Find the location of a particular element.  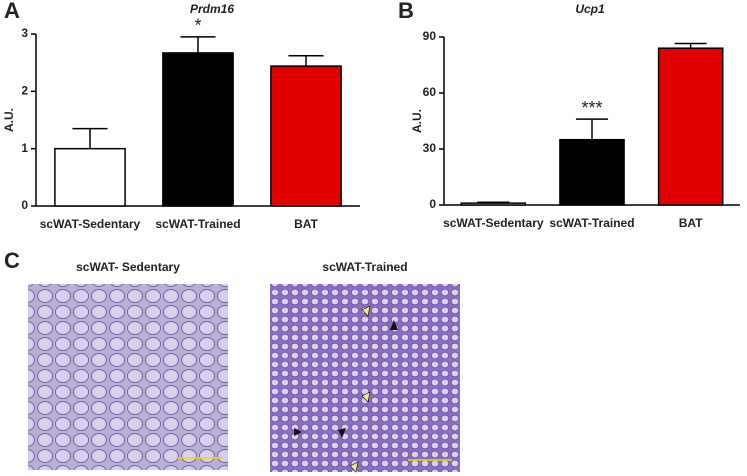

chart-title: Ucp1 is located at coordinates (590, 9).